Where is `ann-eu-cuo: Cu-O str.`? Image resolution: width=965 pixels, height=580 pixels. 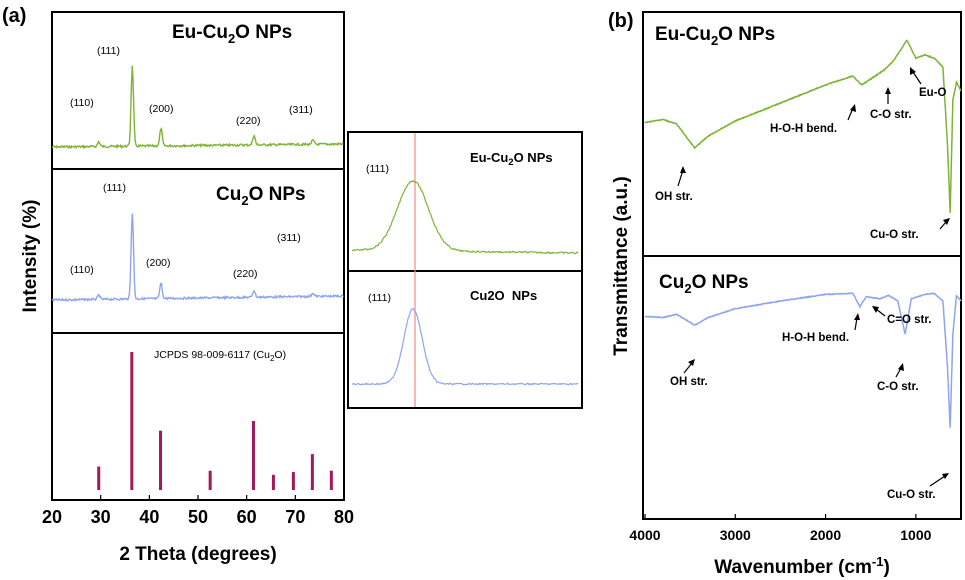 ann-eu-cuo: Cu-O str. is located at coordinates (894, 235).